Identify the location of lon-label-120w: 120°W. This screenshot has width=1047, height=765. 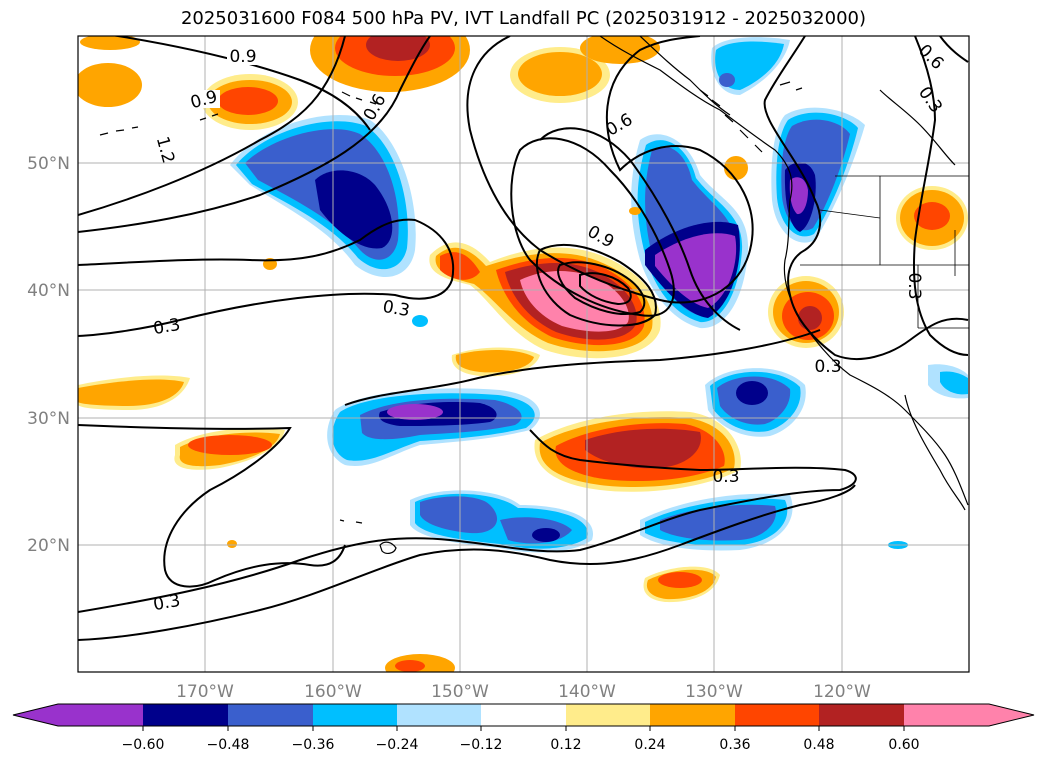
(842, 692).